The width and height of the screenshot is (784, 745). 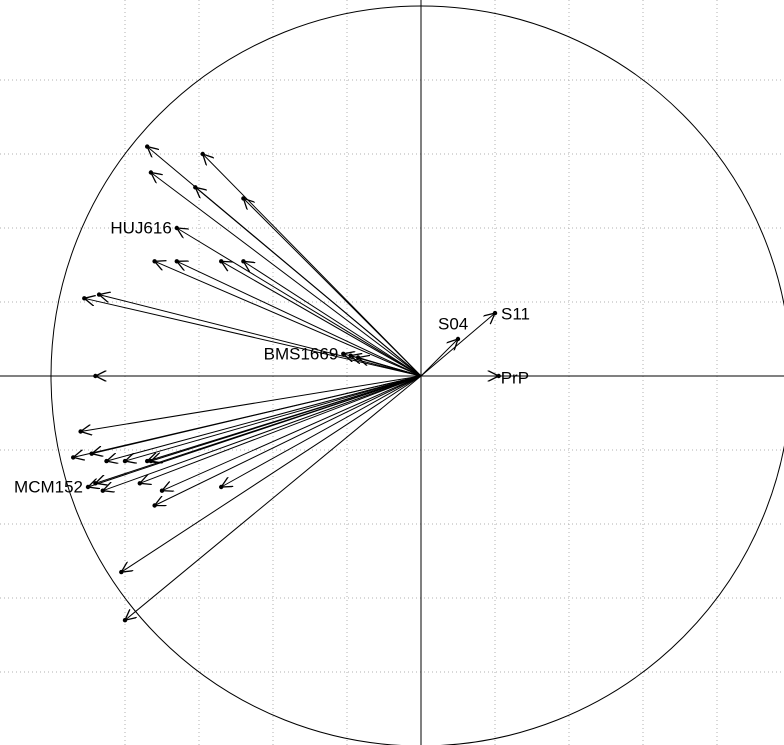 What do you see at coordinates (453, 323) in the screenshot?
I see `vector-label: S04` at bounding box center [453, 323].